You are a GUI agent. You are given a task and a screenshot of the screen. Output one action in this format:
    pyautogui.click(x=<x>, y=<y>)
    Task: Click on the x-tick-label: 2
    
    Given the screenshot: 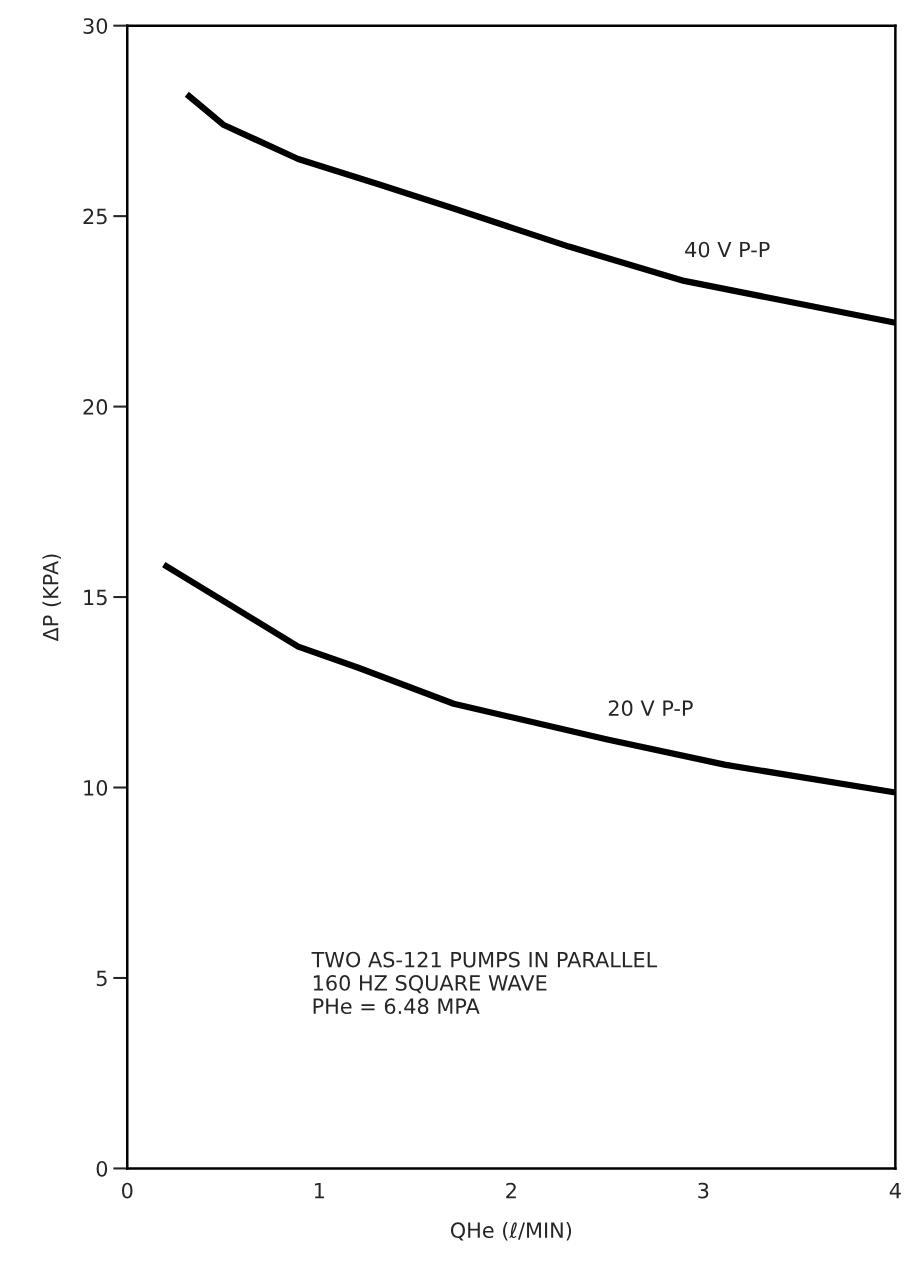 What is the action you would take?
    pyautogui.click(x=511, y=1190)
    